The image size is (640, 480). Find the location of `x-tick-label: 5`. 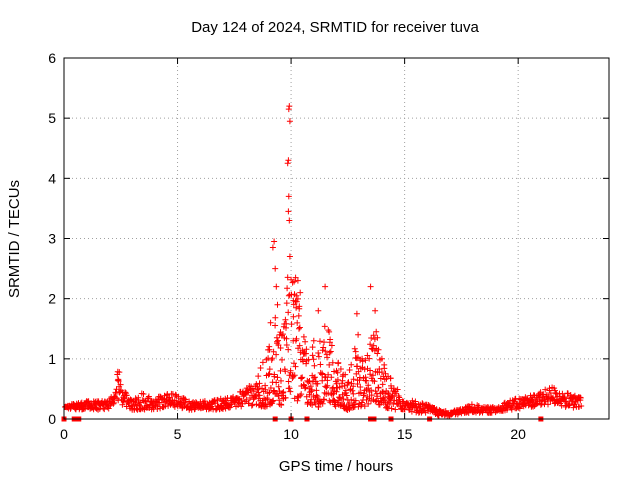

x-tick-label: 5 is located at coordinates (178, 434).